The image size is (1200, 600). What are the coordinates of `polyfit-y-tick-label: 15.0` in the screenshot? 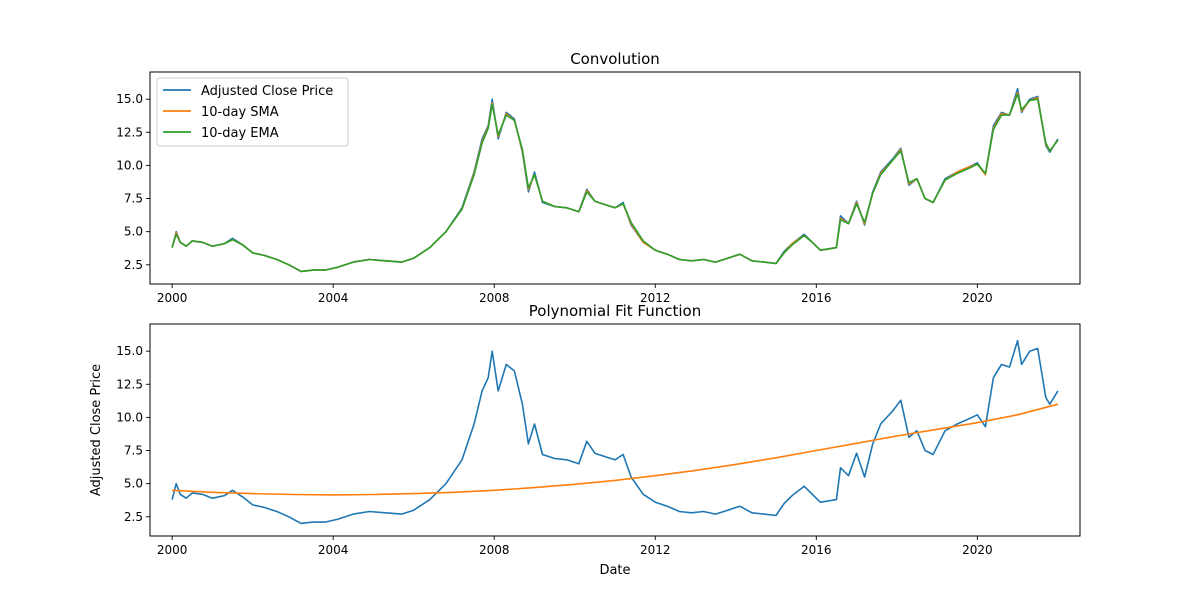 It's located at (129, 351).